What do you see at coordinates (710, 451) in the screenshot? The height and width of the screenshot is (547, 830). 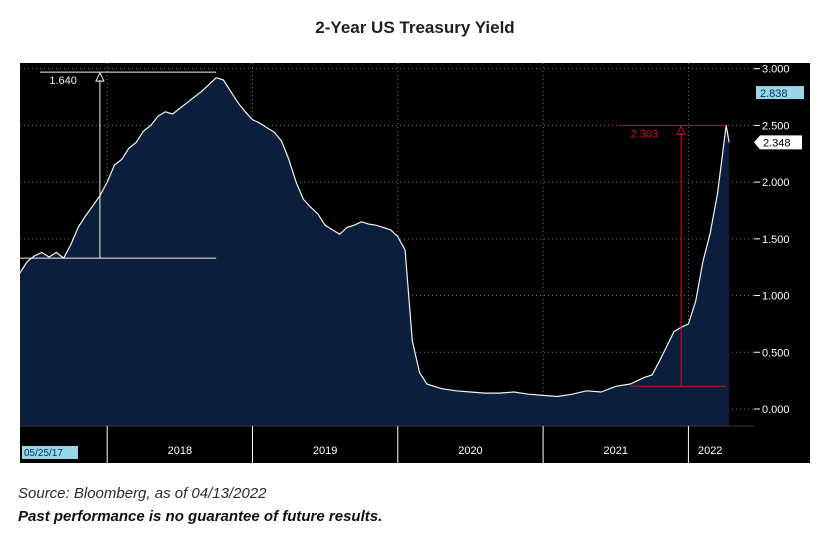 I see `x-tick-label: 2022` at bounding box center [710, 451].